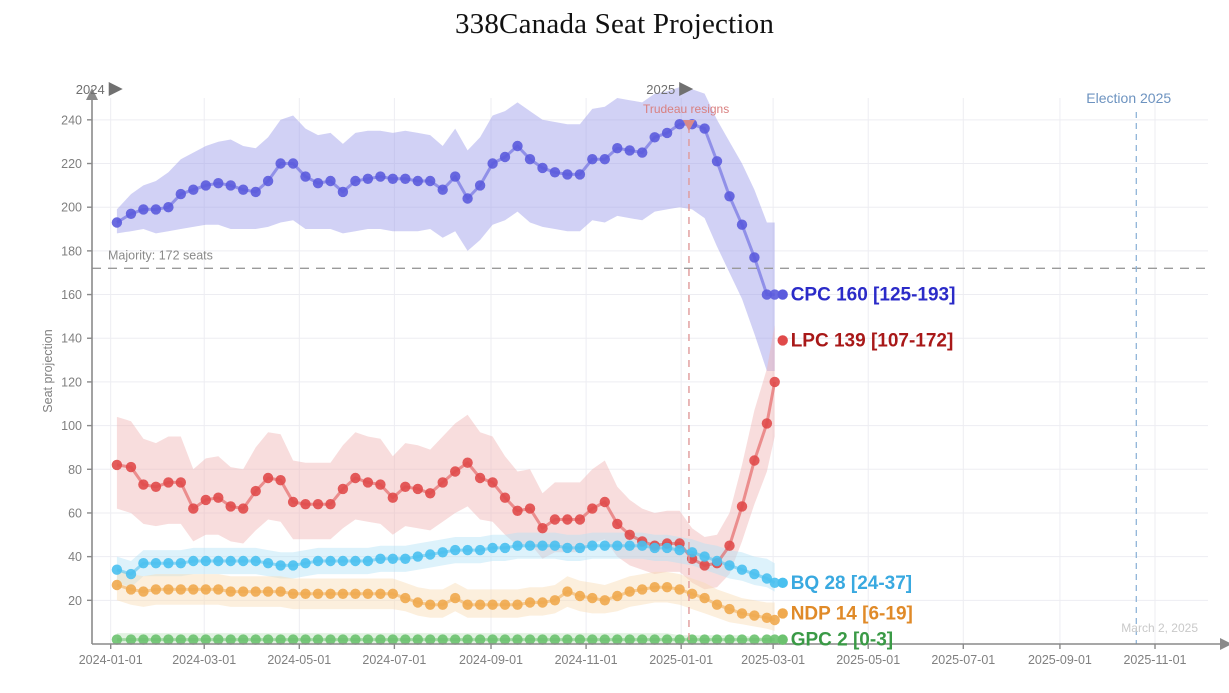 This screenshot has height=693, width=1229. What do you see at coordinates (866, 295) in the screenshot?
I see `legend-cpc: CPC 160 [125-193]` at bounding box center [866, 295].